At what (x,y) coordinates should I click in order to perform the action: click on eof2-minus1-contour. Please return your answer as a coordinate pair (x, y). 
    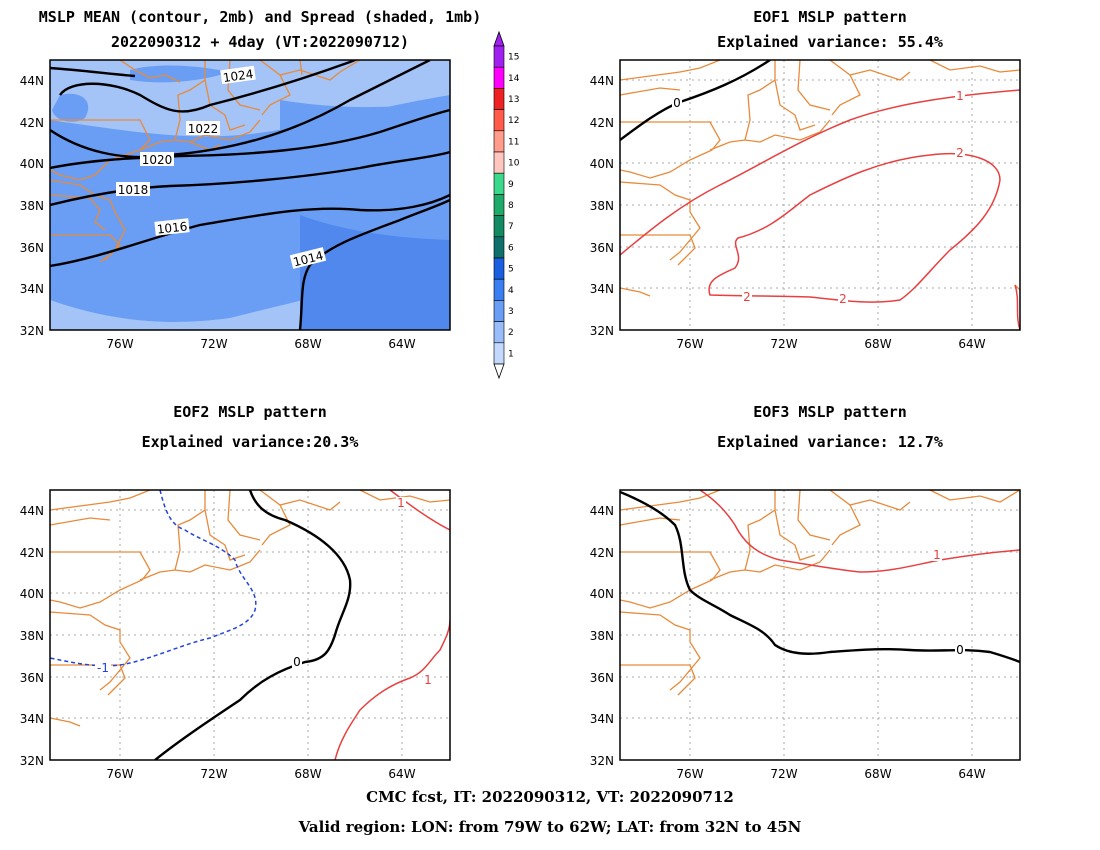
    Looking at the image, I should click on (153, 578).